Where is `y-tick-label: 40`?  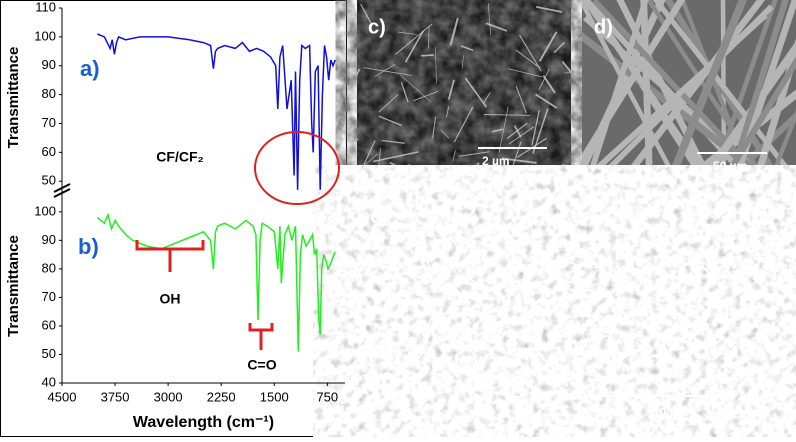 y-tick-label: 40 is located at coordinates (49, 381).